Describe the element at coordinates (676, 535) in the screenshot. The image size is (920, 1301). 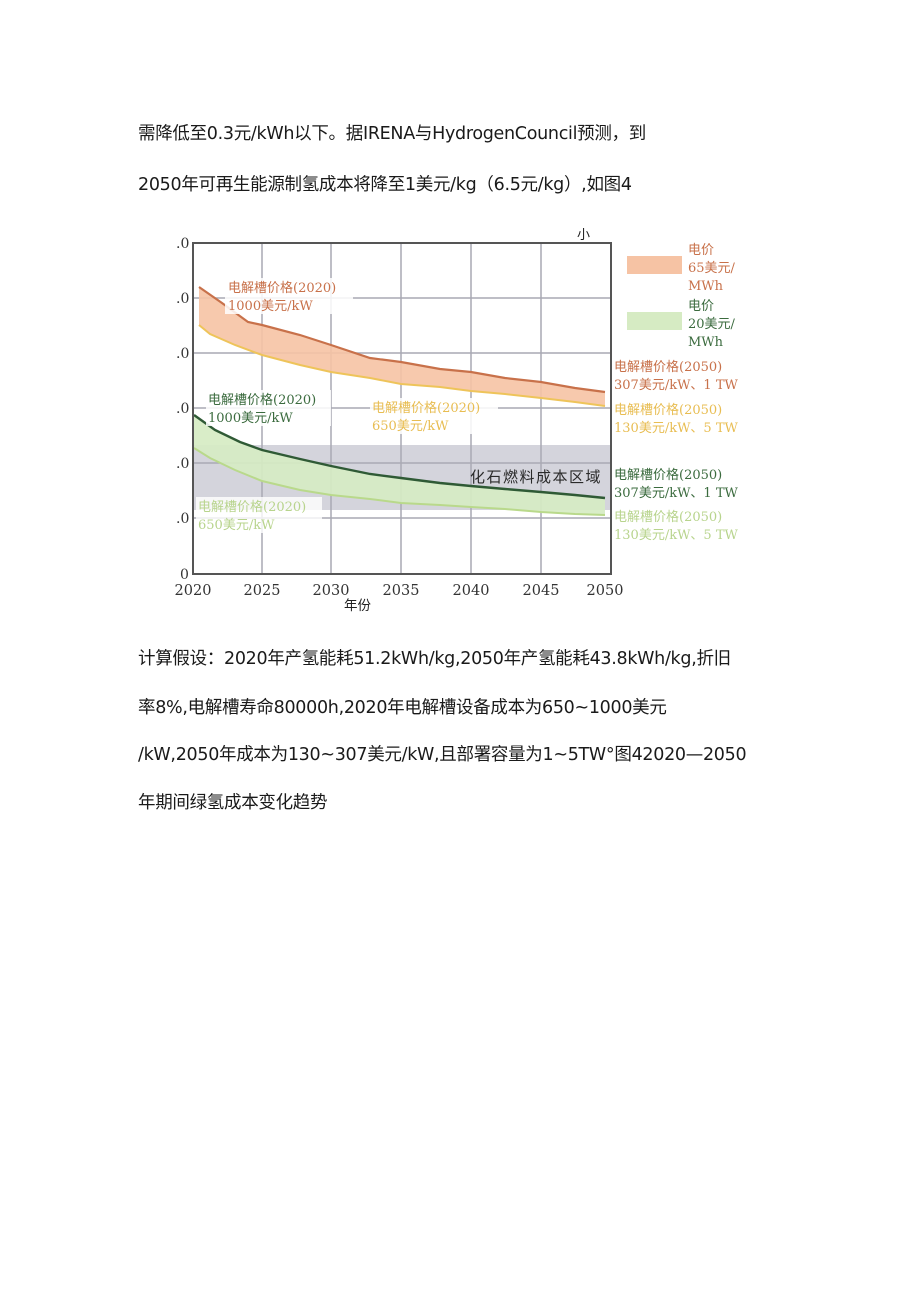
I see `annotation-green-2050-low-l2: 130美元/kW、5 TW` at that location.